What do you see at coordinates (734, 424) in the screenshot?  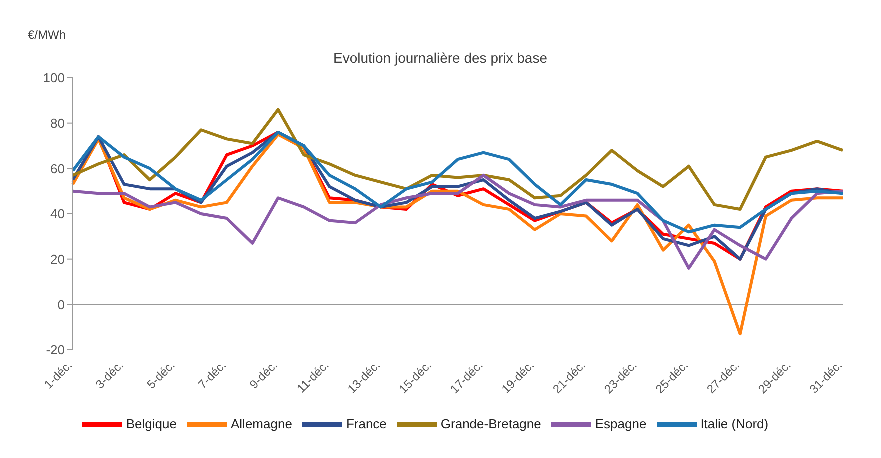 I see `legend-label: Italie (Nord)` at bounding box center [734, 424].